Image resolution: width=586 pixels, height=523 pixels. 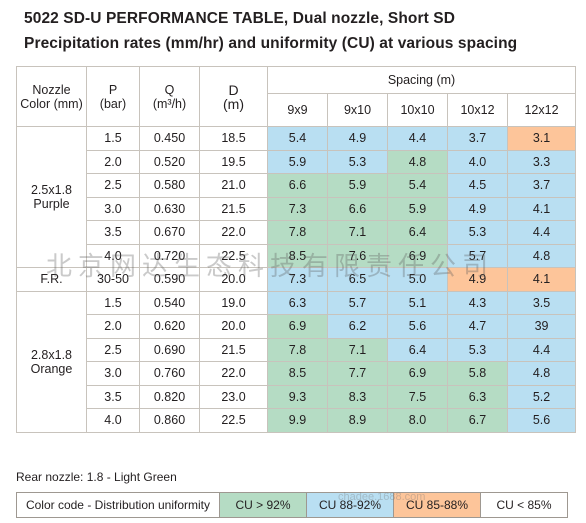 I want to click on cell-precipitation: 4.5, so click(x=477, y=185).